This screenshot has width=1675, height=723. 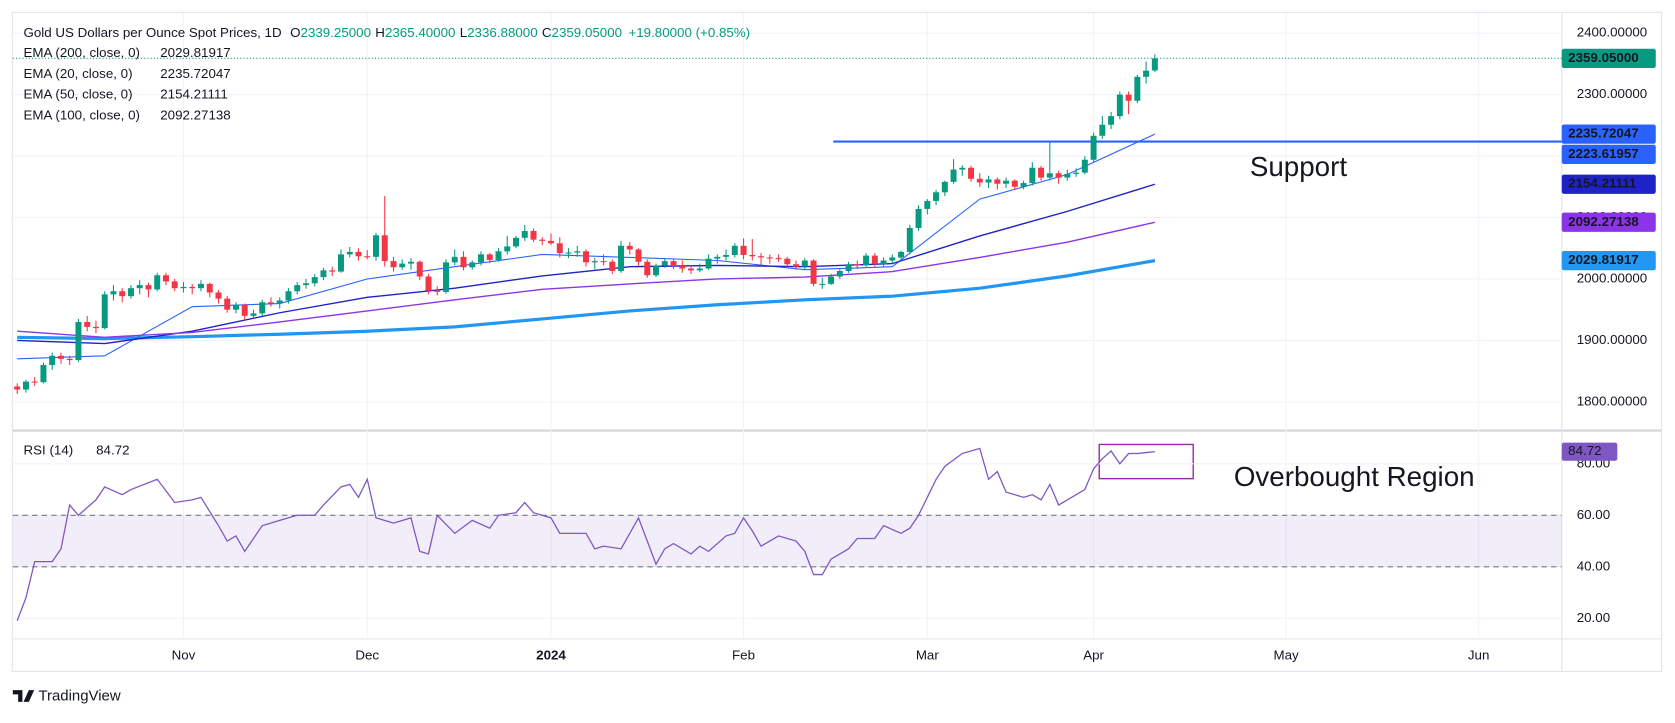 I want to click on legend-name: EMA (20, close, 0), so click(x=78, y=73).